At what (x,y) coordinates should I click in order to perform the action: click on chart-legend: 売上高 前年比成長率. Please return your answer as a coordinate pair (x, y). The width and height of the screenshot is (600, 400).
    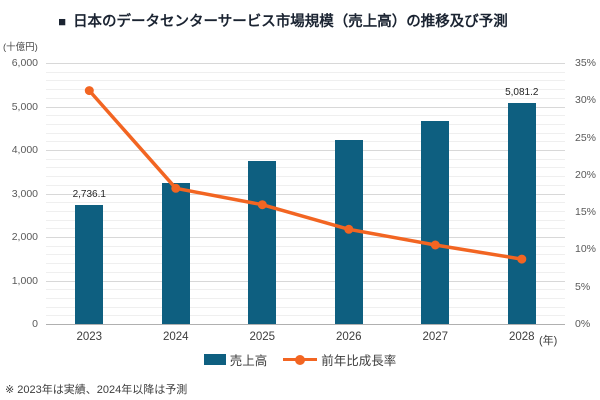
    Looking at the image, I should click on (300, 359).